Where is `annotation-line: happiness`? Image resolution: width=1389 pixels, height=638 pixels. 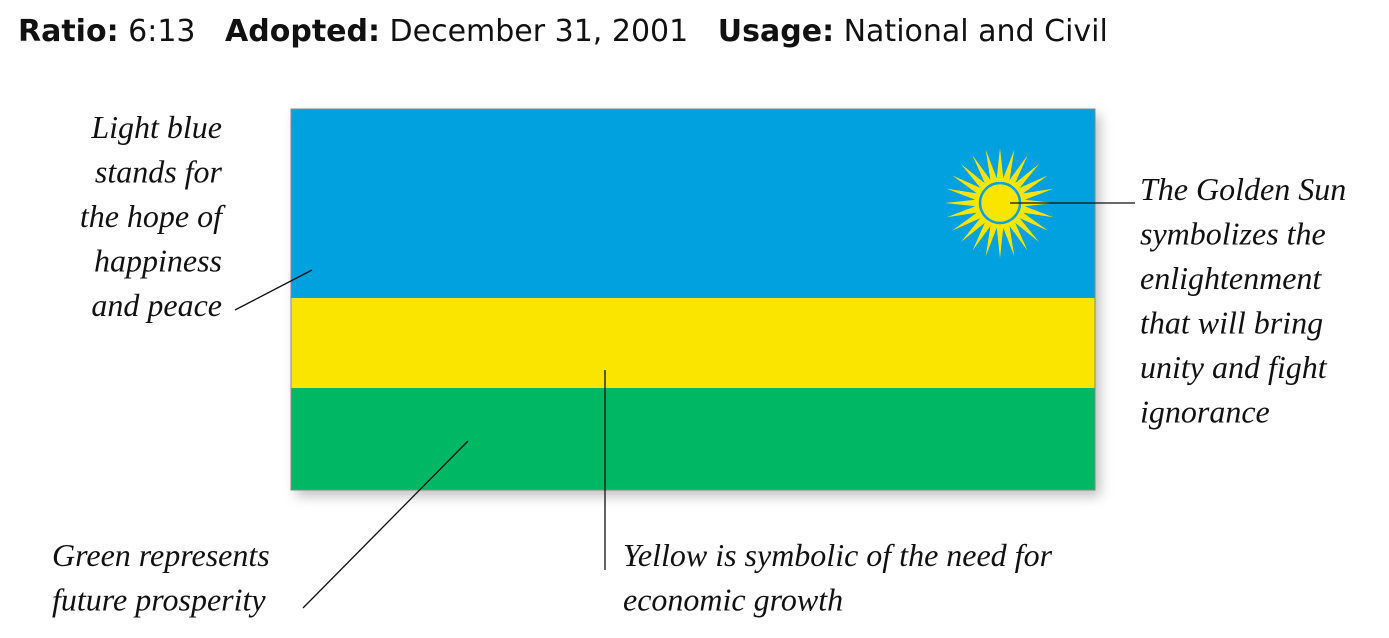 annotation-line: happiness is located at coordinates (158, 261).